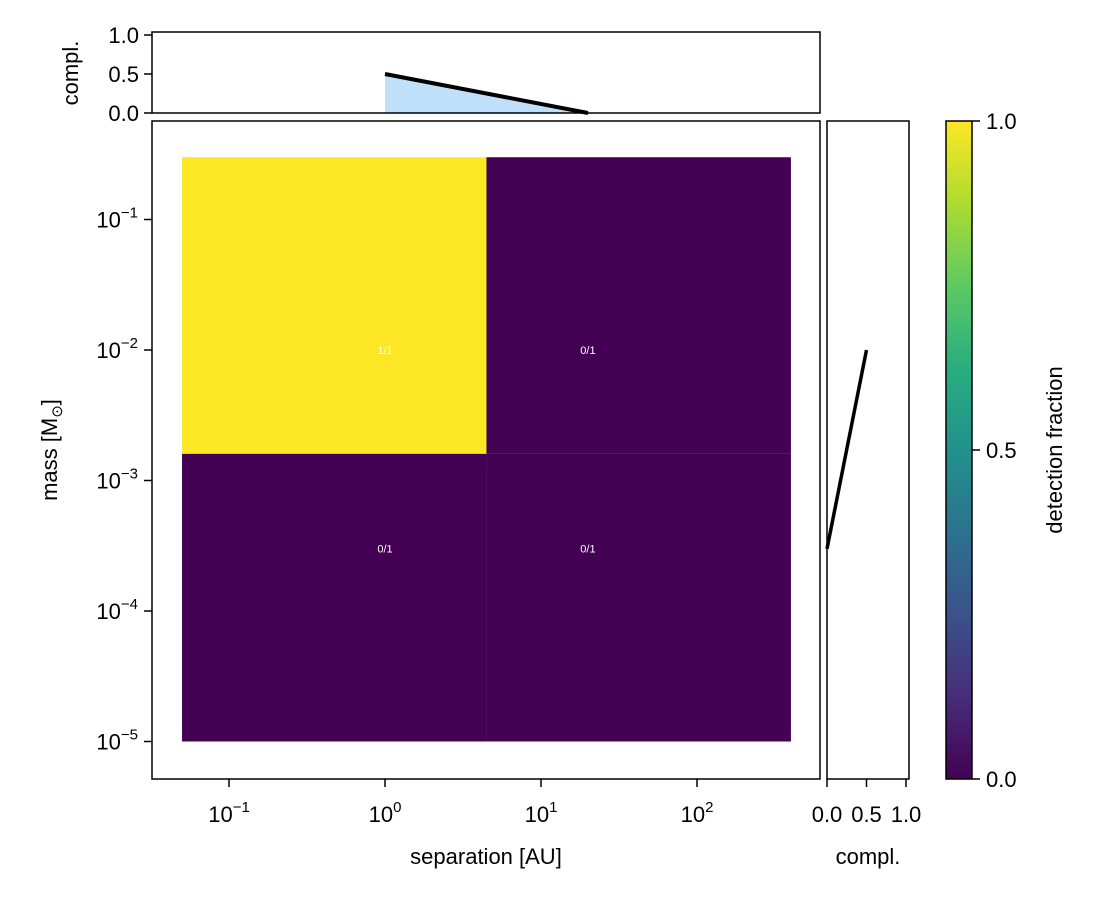  I want to click on colorbar-ticks: 0.0 0.5 1.0, so click(994, 450).